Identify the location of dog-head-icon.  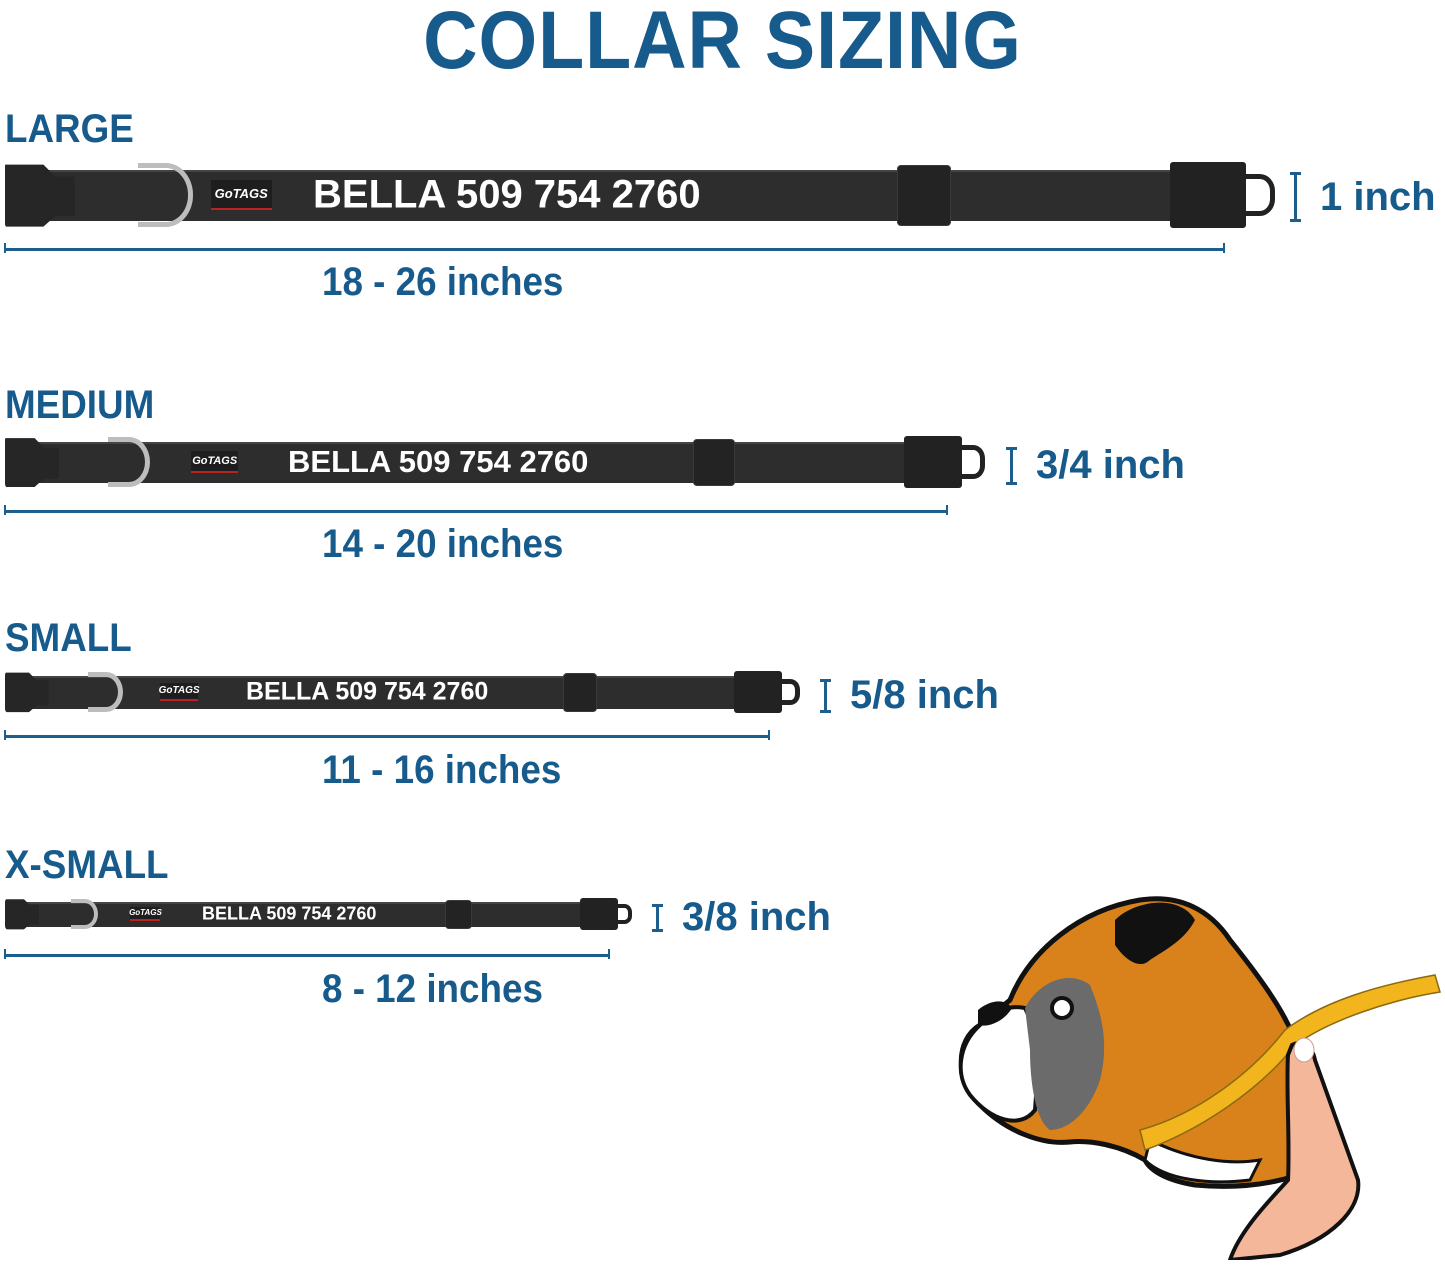
(1143, 1042).